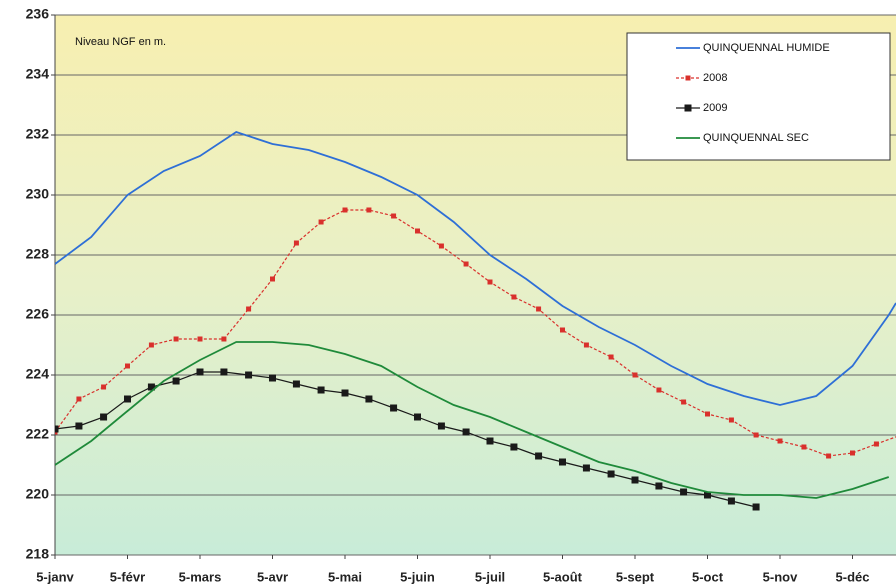  I want to click on y-tick-label: 228, so click(38, 254).